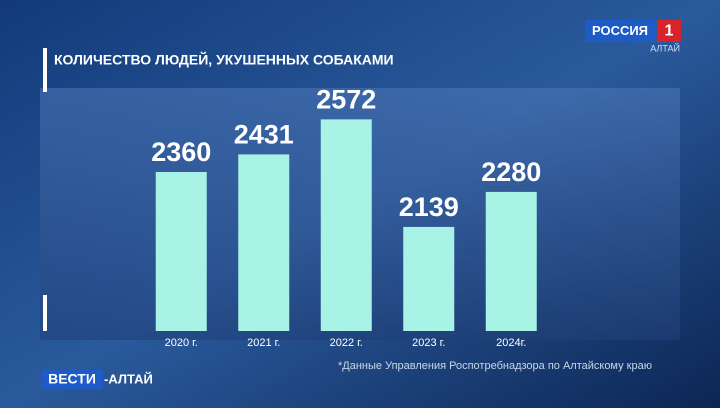 The height and width of the screenshot is (408, 720). I want to click on program-text: ВЕСТИ, so click(72, 379).